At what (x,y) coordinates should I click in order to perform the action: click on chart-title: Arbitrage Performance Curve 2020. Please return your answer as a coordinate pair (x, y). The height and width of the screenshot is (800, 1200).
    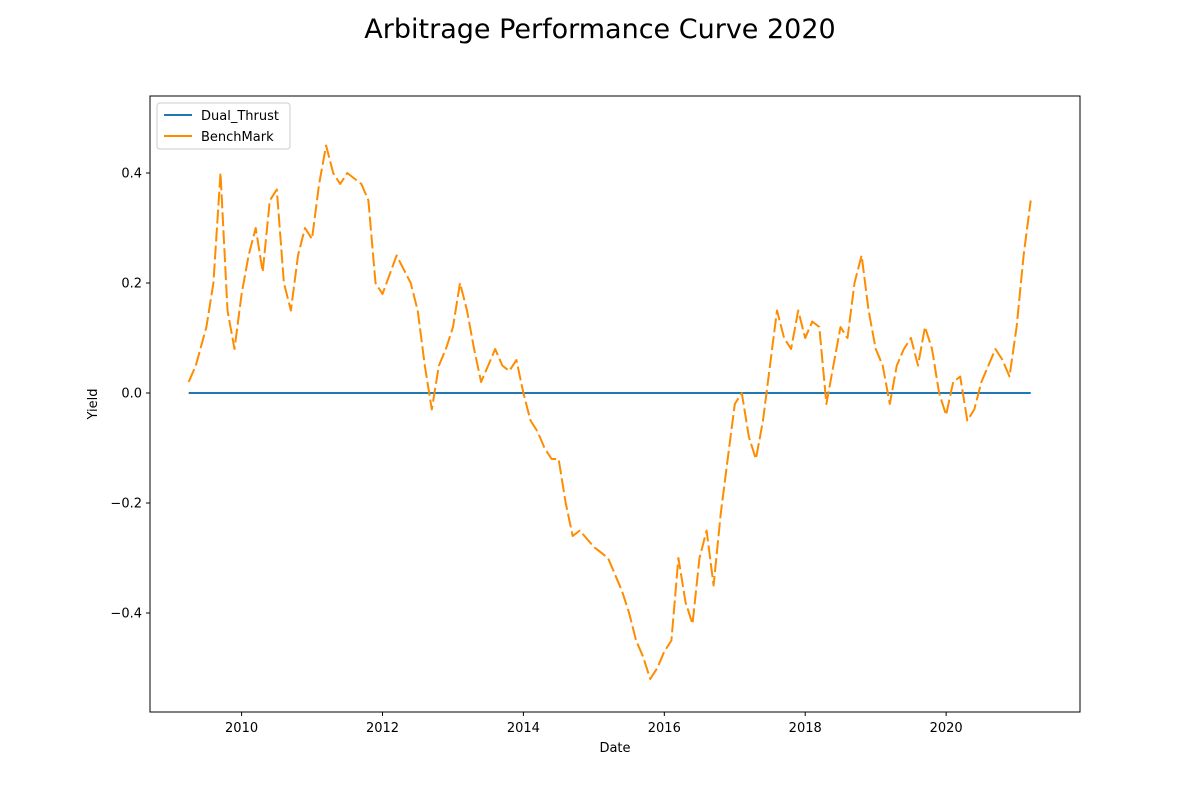
    Looking at the image, I should click on (599, 29).